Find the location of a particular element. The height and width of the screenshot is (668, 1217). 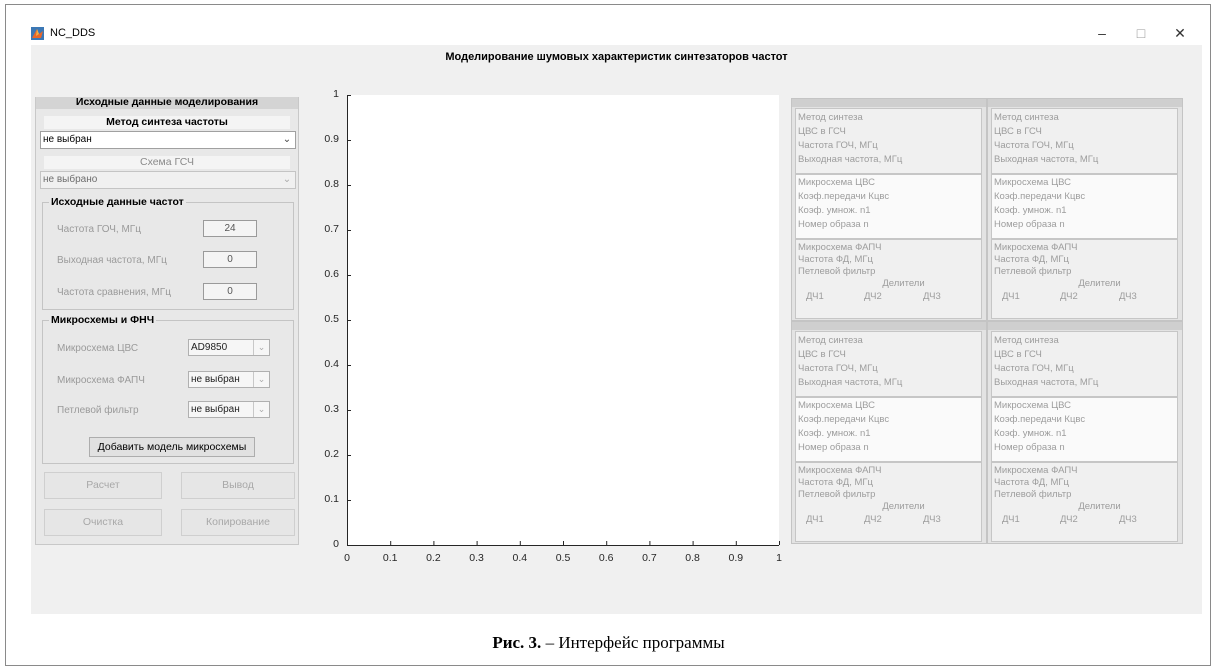

frequency-group-title: Исходные данные частот is located at coordinates (117, 202).